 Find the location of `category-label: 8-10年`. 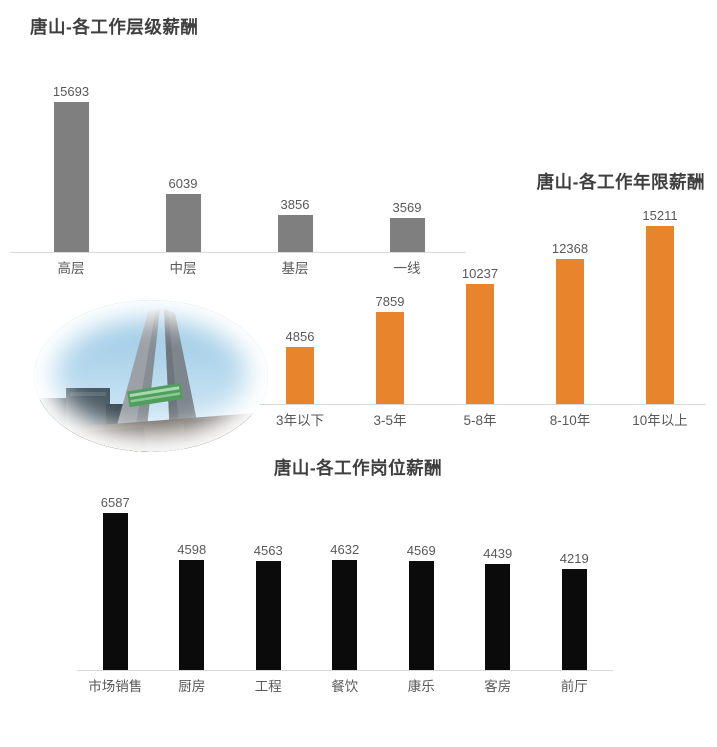

category-label: 8-10年 is located at coordinates (570, 420).